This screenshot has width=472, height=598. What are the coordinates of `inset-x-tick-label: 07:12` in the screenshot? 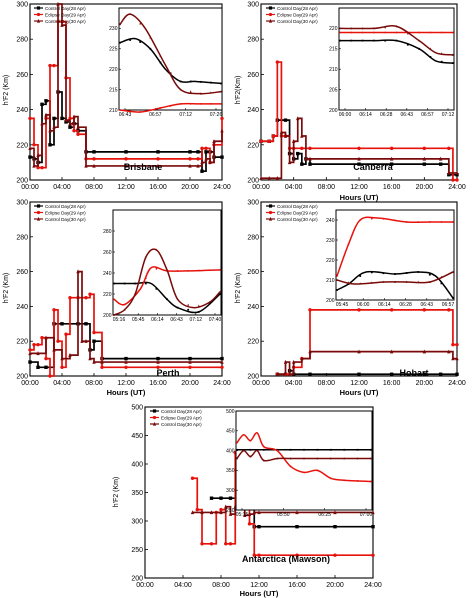 It's located at (196, 320).